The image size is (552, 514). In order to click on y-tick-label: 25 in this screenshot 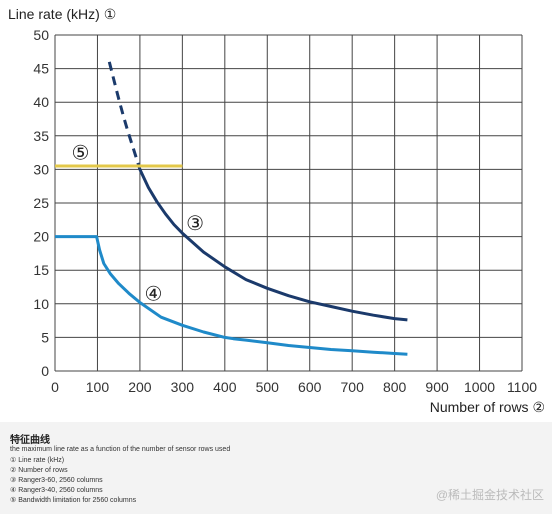, I will do `click(41, 203)`.